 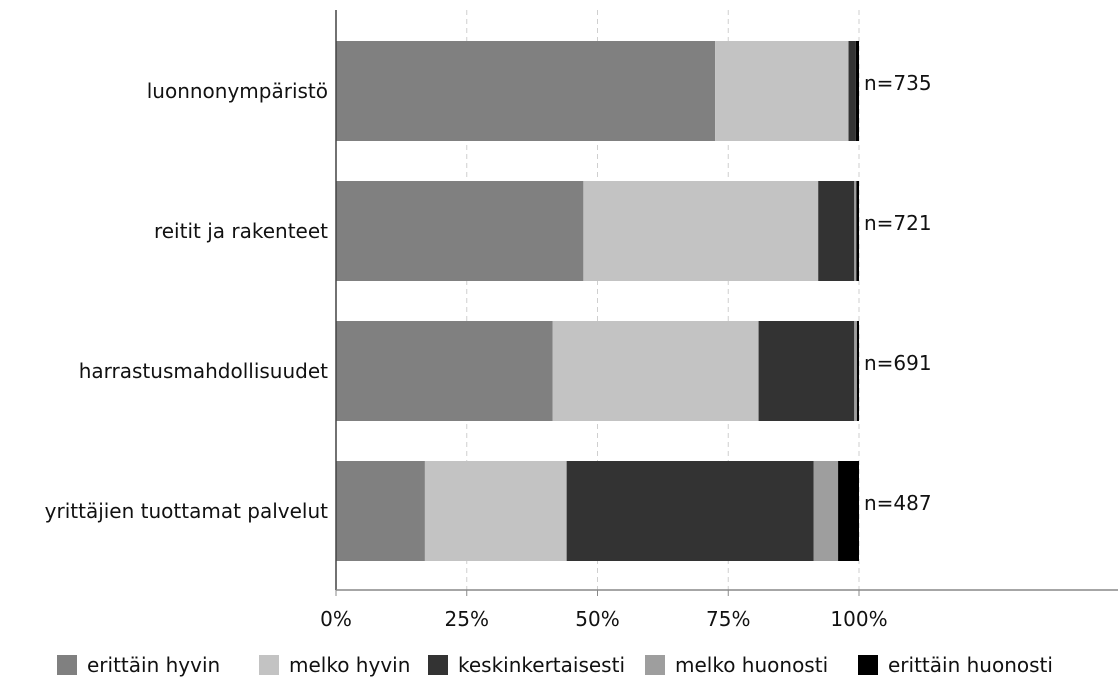 I want to click on n-label: n=691, so click(x=898, y=363).